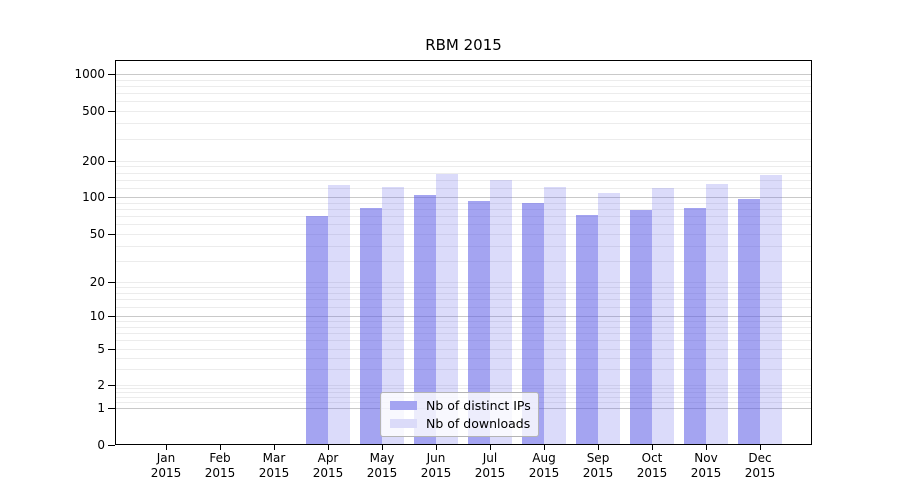 Image resolution: width=900 pixels, height=500 pixels. Describe the element at coordinates (544, 466) in the screenshot. I see `x-tick-label: Aug 2015` at that location.